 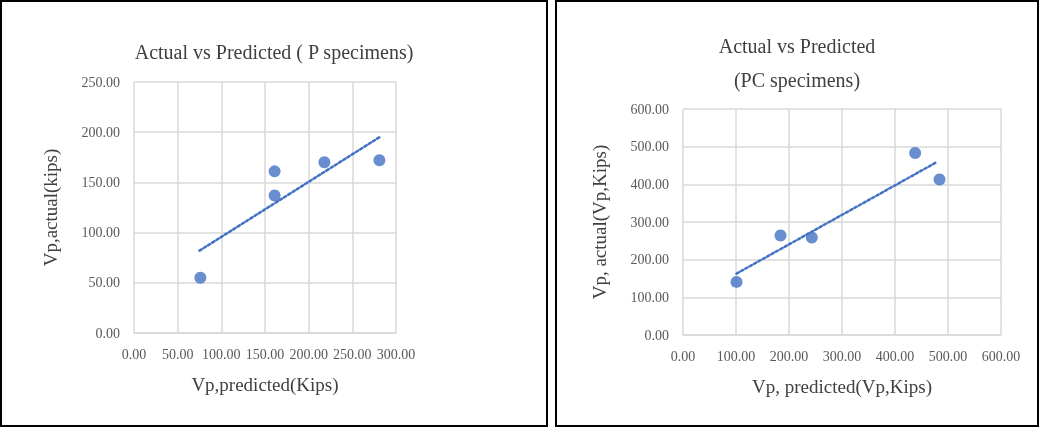 I want to click on y-axis-title: Vp, actual(Vp,Kips), so click(x=600, y=222).